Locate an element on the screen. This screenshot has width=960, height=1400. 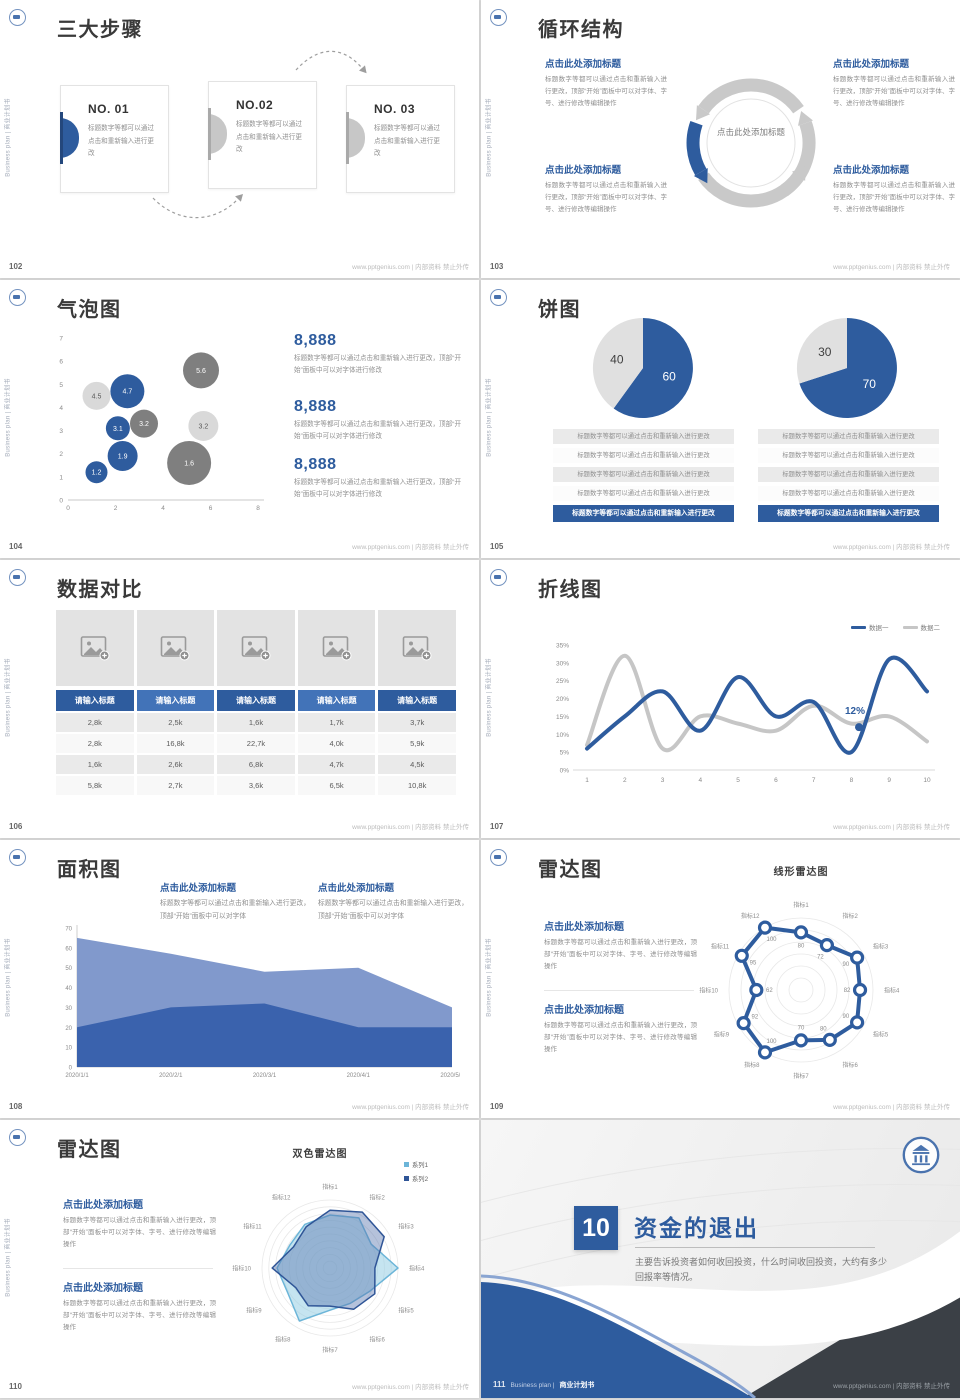
table-cell: 16,8k is located at coordinates (175, 743).